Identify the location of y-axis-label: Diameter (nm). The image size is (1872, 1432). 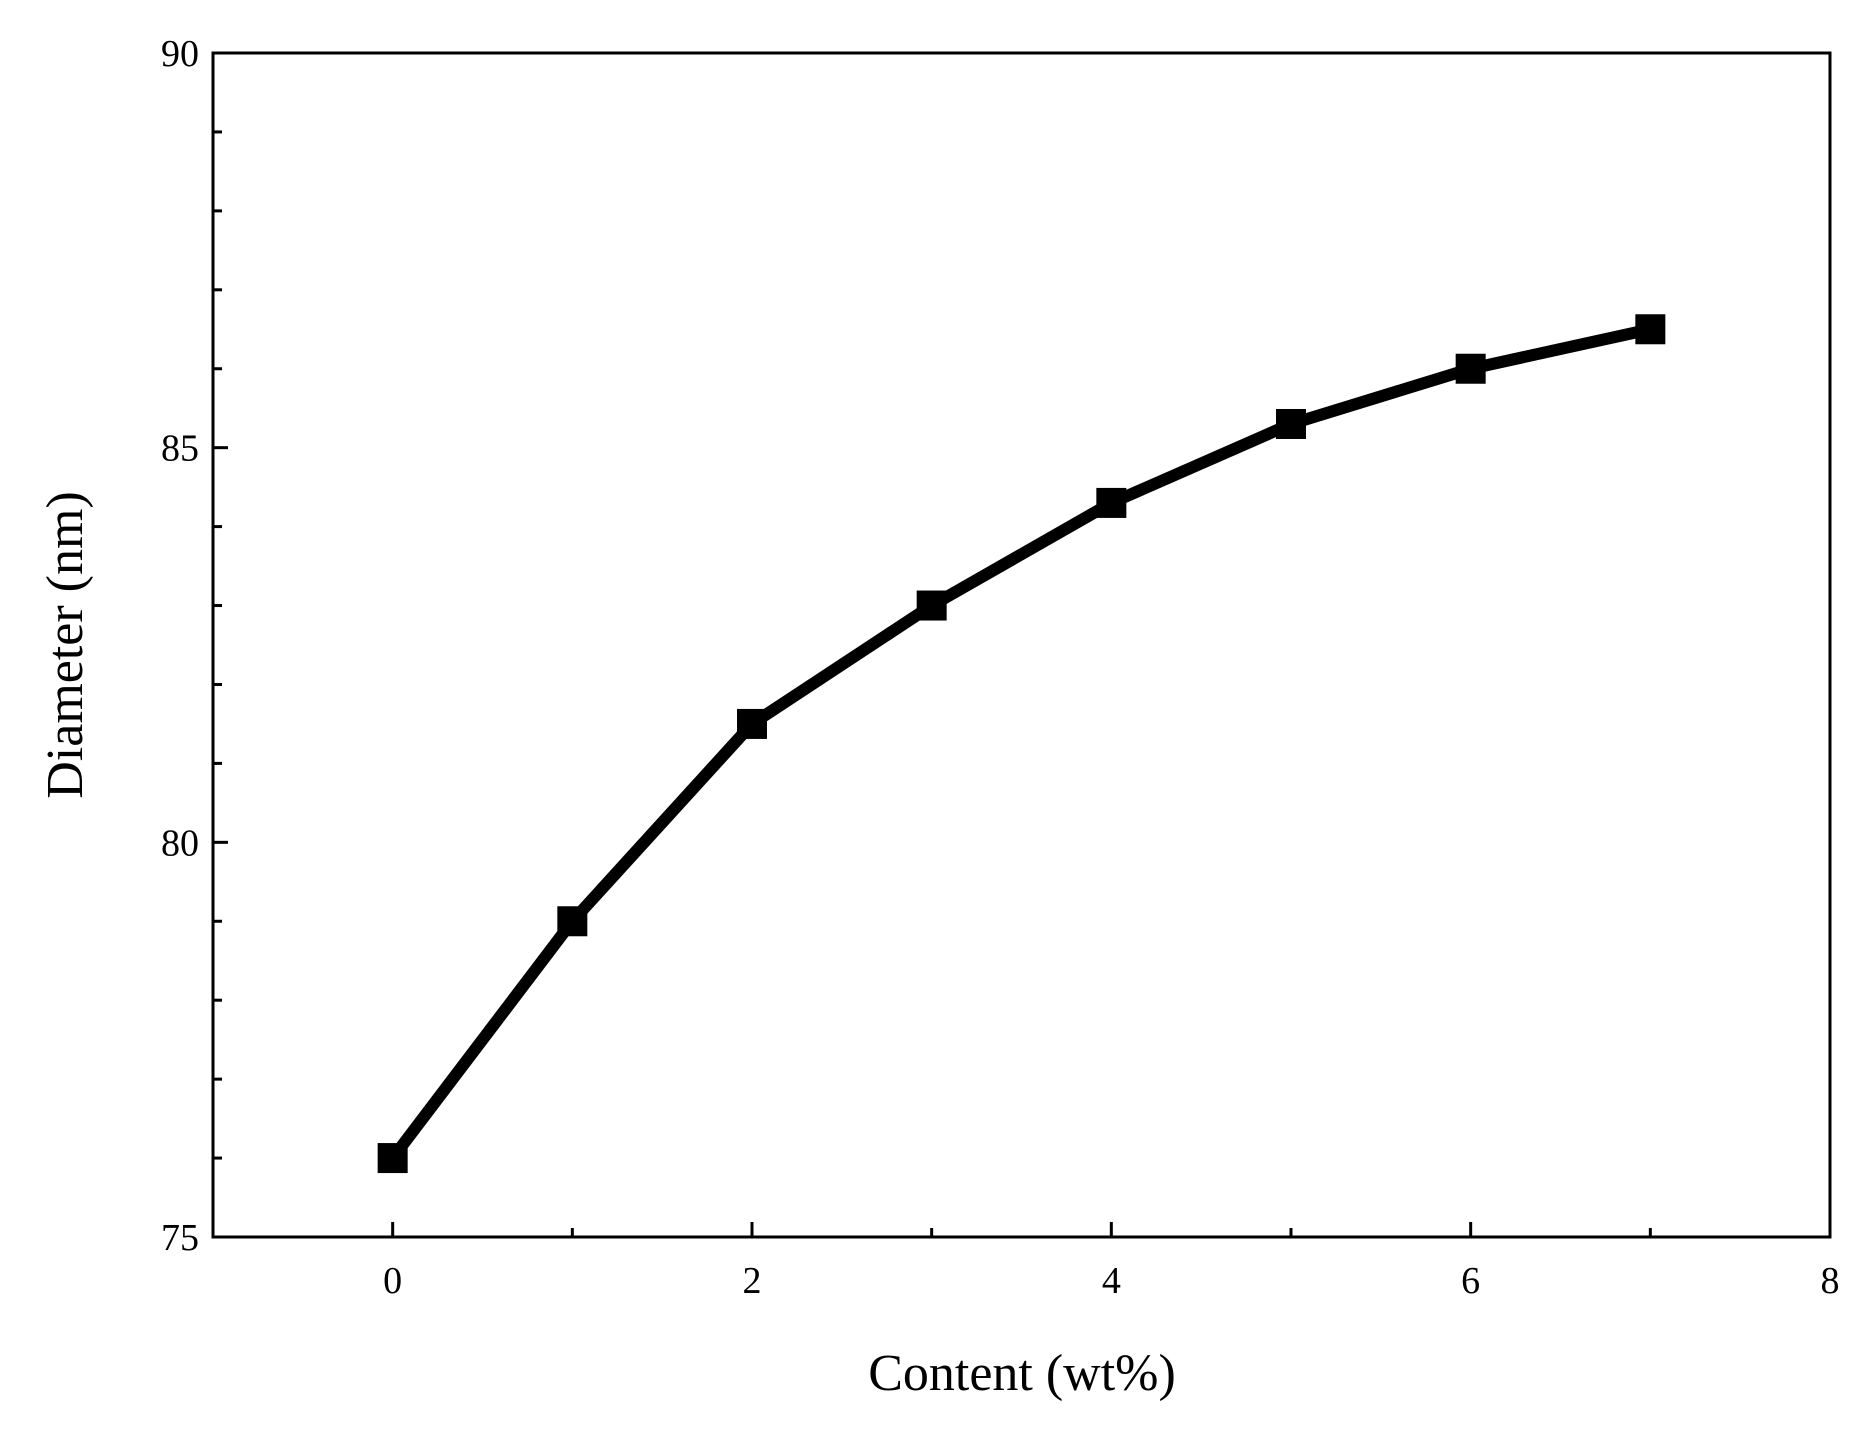
(65, 645).